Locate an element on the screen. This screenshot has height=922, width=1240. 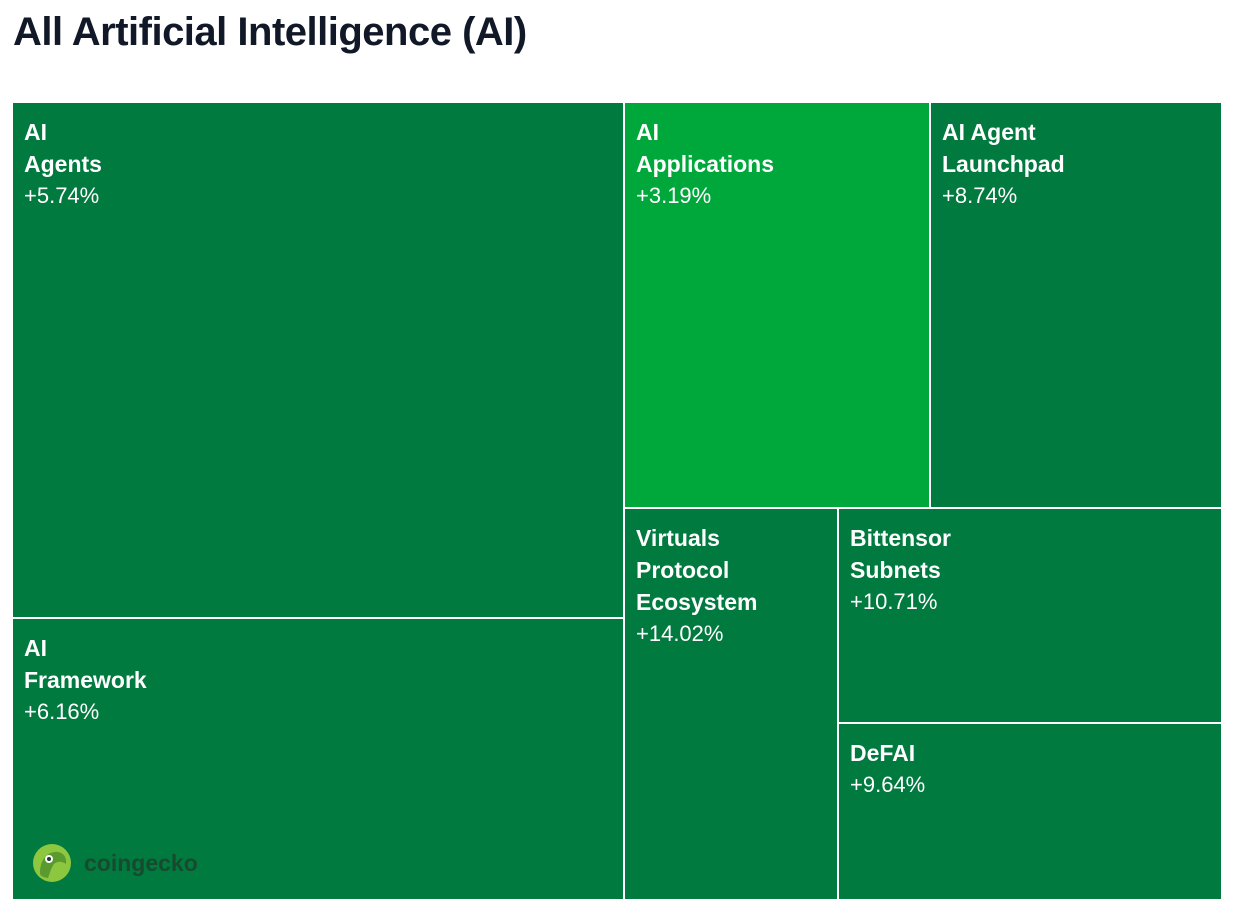
tile-name-line: Applications is located at coordinates (705, 164).